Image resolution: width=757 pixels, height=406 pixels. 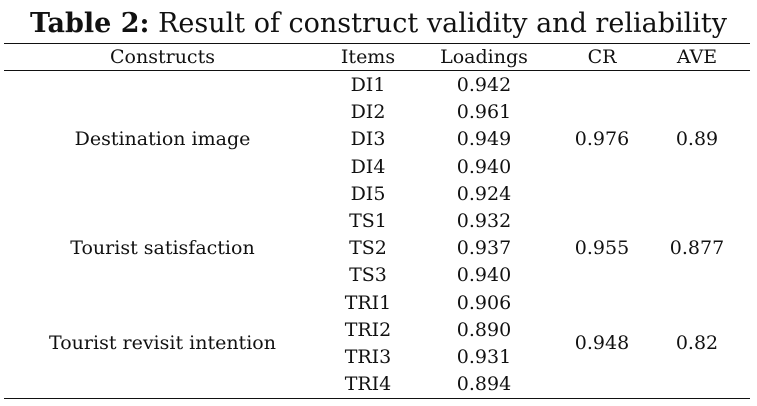 What do you see at coordinates (377, 398) in the screenshot?
I see `table-bottom-rule` at bounding box center [377, 398].